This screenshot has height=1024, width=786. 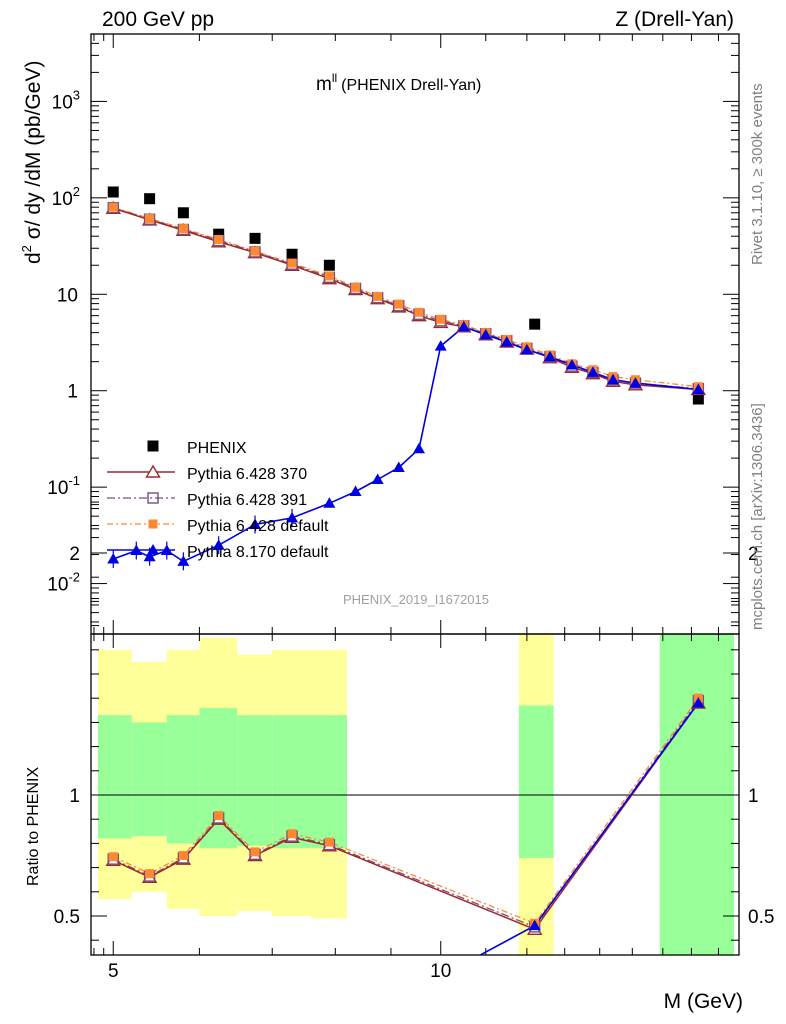 I want to click on legend-label-p370: Pythia 6.428 370, so click(x=247, y=474).